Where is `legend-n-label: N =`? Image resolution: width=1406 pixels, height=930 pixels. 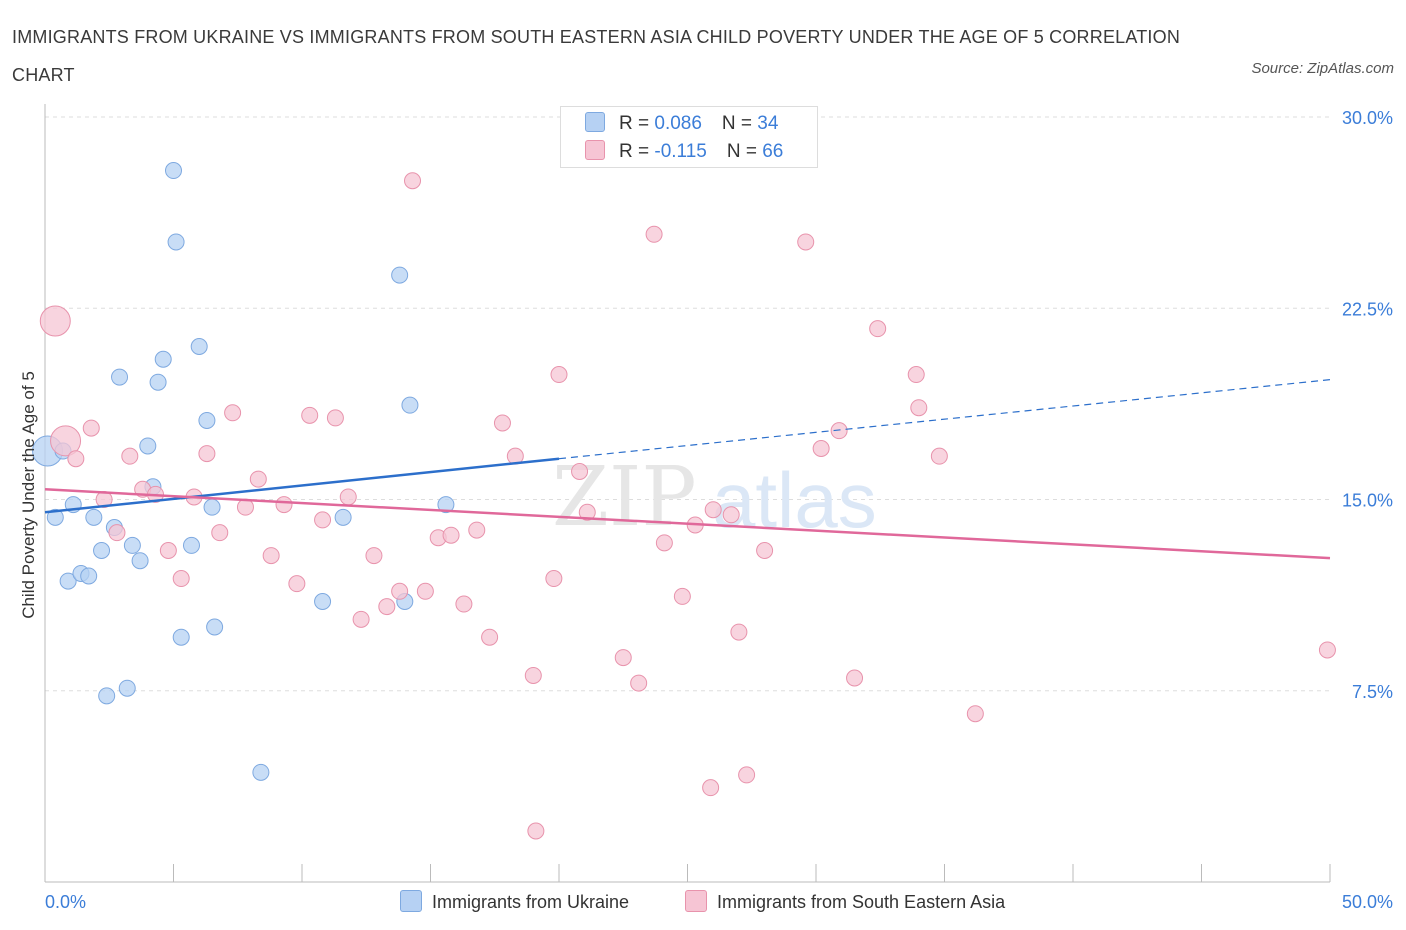
legend-n-label: N = is located at coordinates (744, 151).